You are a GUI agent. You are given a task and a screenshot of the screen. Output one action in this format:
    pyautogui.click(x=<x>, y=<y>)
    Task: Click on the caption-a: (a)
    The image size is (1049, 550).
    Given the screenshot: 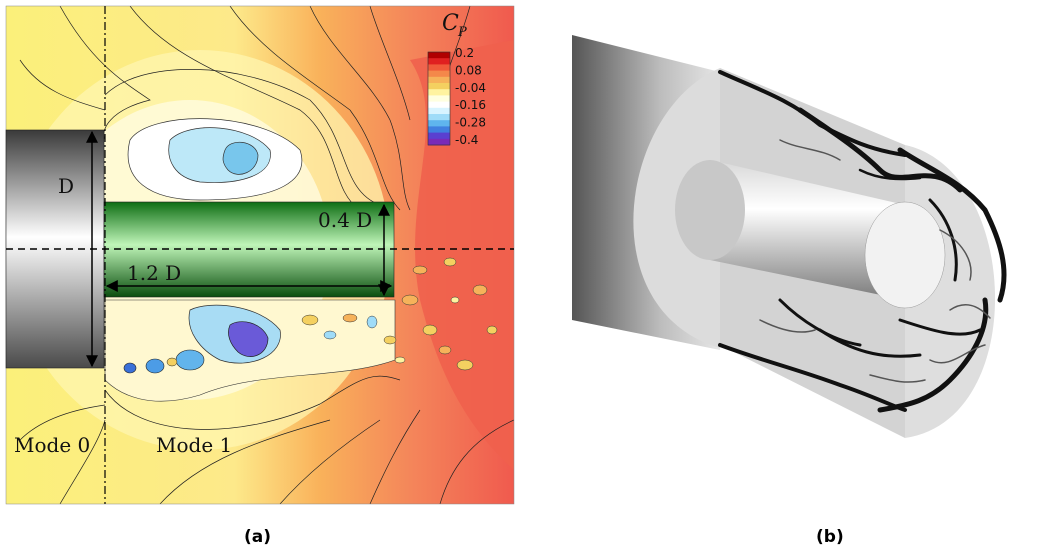 What is the action you would take?
    pyautogui.click(x=257, y=537)
    